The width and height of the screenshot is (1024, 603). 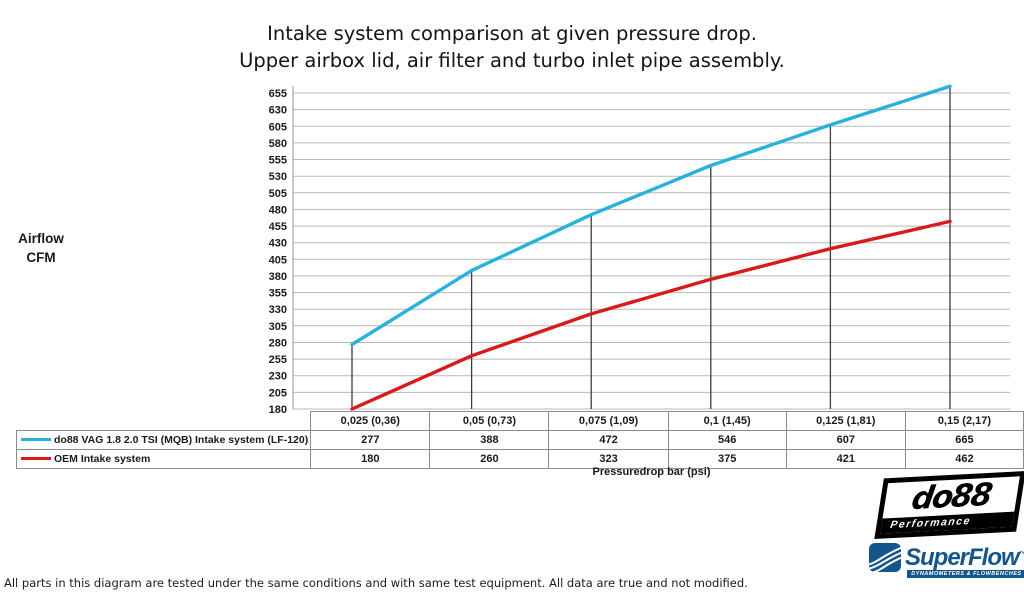 I want to click on svg-text: 630, so click(x=278, y=111).